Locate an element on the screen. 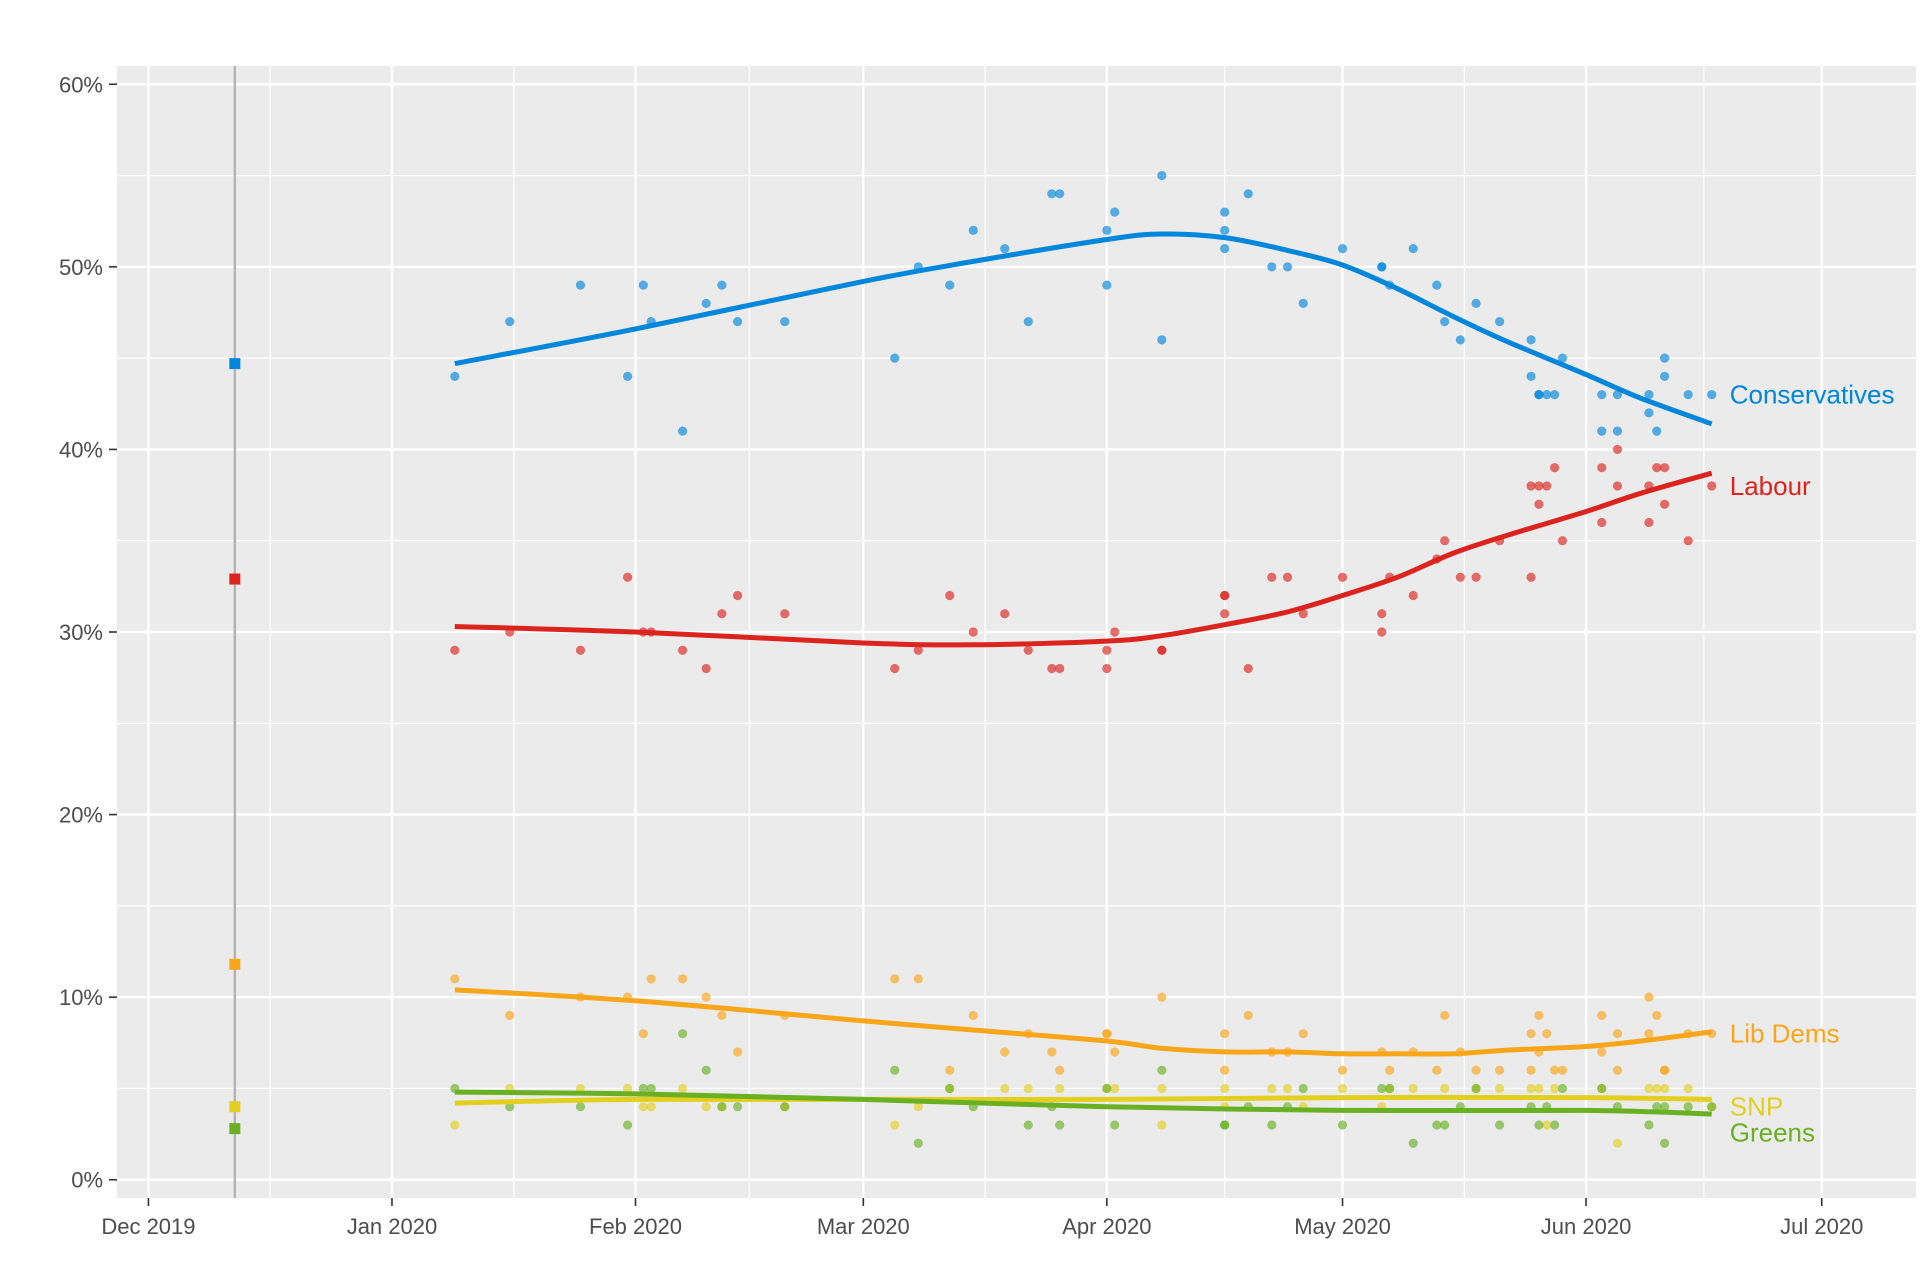  election-reference is located at coordinates (235, 632).